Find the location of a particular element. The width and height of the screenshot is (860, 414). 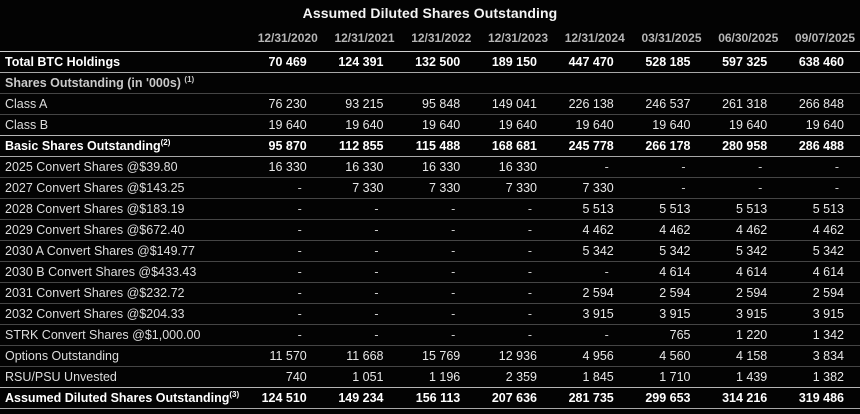

value-cell: 1 439 is located at coordinates (745, 377).